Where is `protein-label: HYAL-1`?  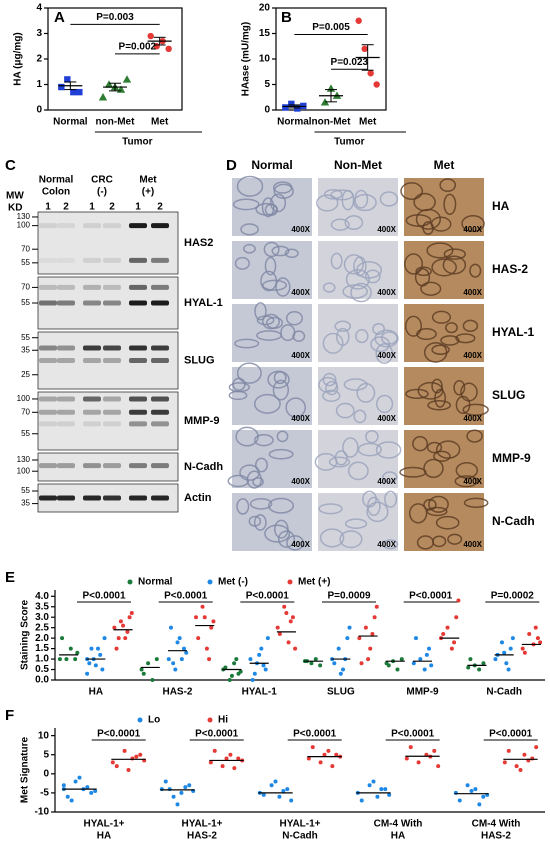
protein-label: HYAL-1 is located at coordinates (203, 303).